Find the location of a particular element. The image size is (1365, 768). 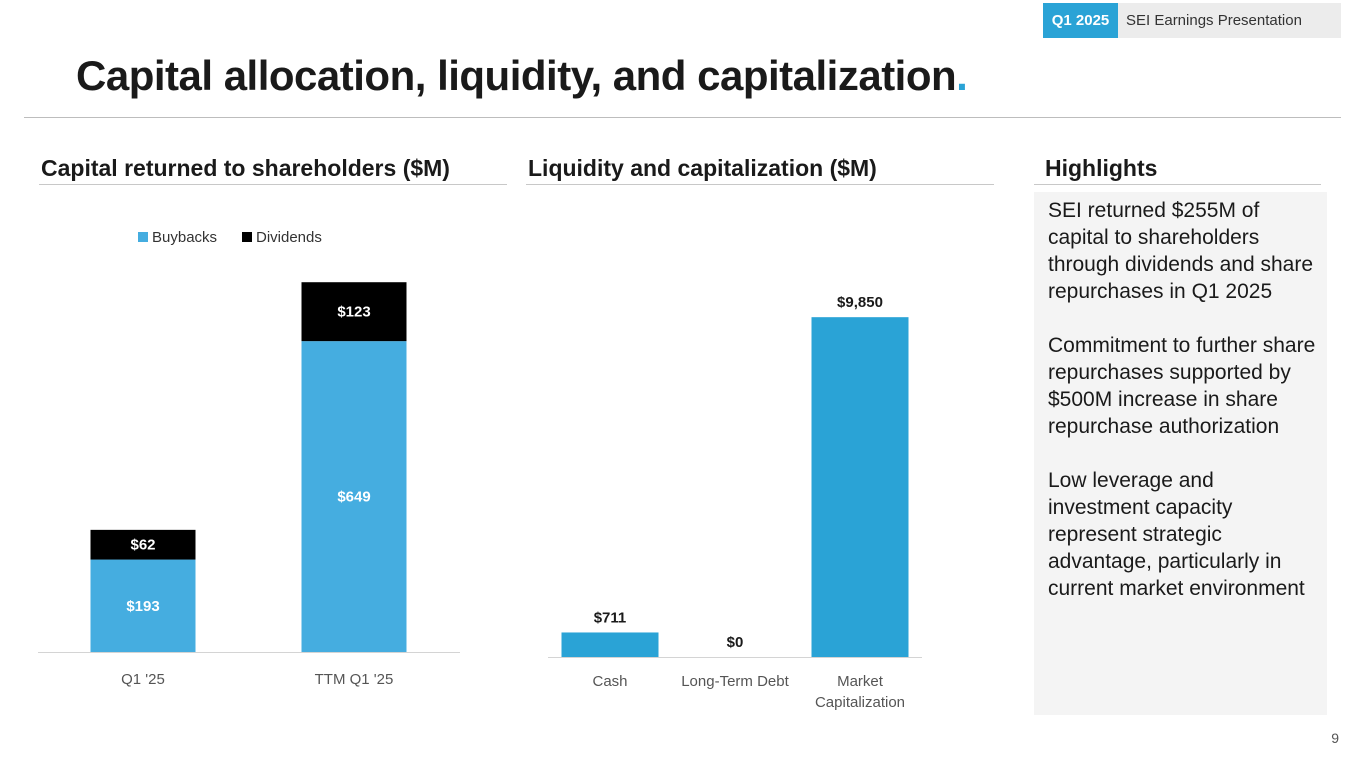

x-tick-label-2: Long-Term Debt is located at coordinates (735, 681).